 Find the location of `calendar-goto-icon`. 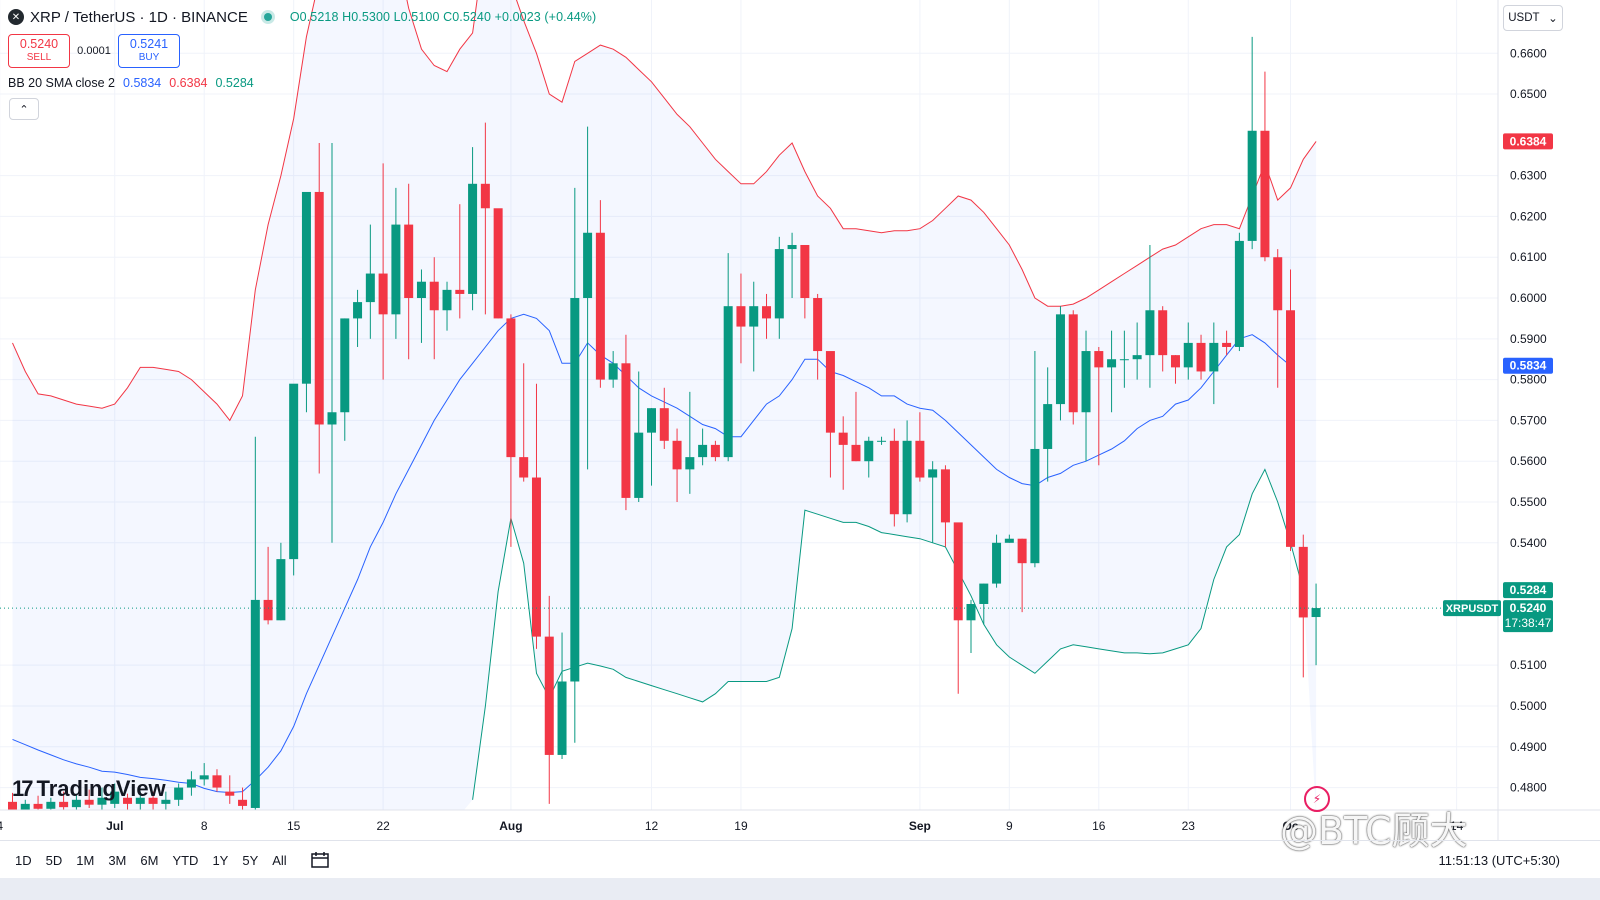

calendar-goto-icon is located at coordinates (320, 860).